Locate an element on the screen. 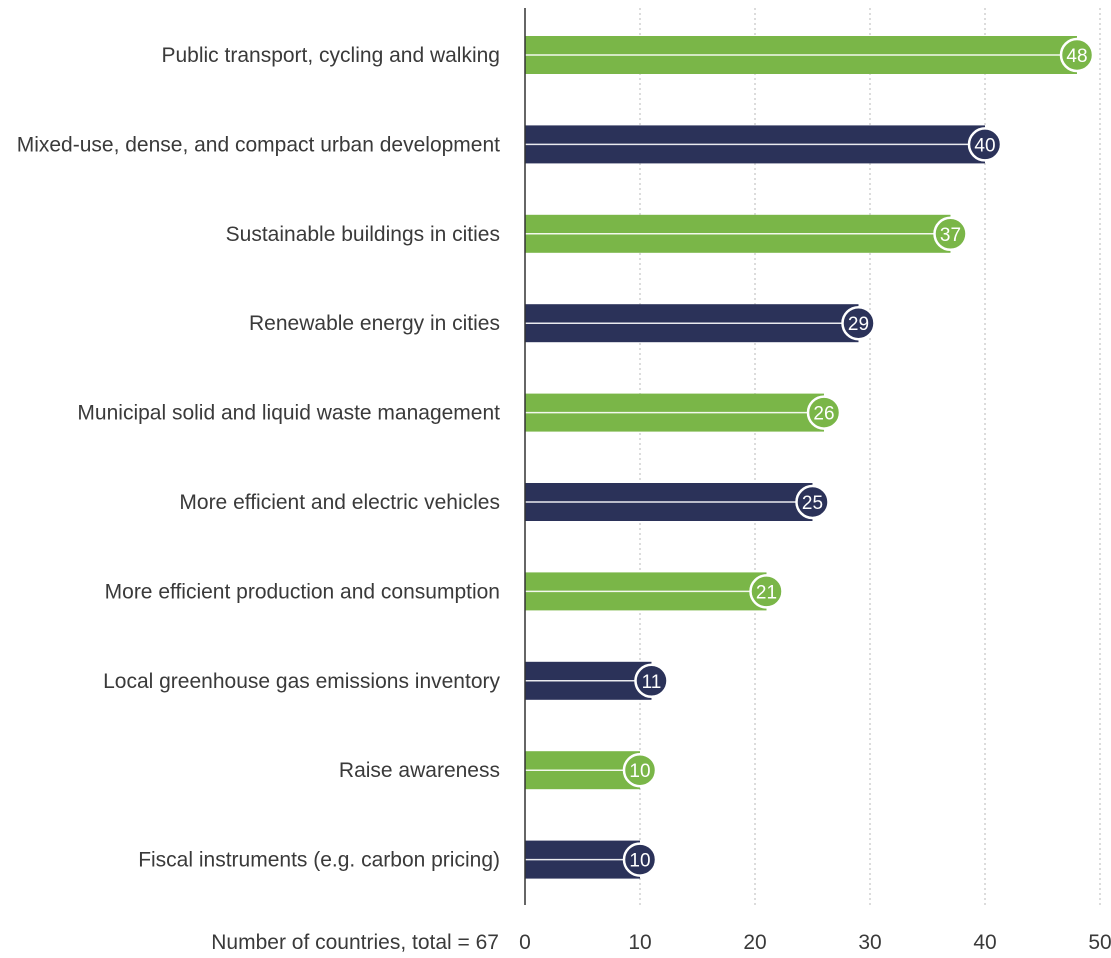 The width and height of the screenshot is (1111, 958). x-tick-label: 20 is located at coordinates (754, 942).